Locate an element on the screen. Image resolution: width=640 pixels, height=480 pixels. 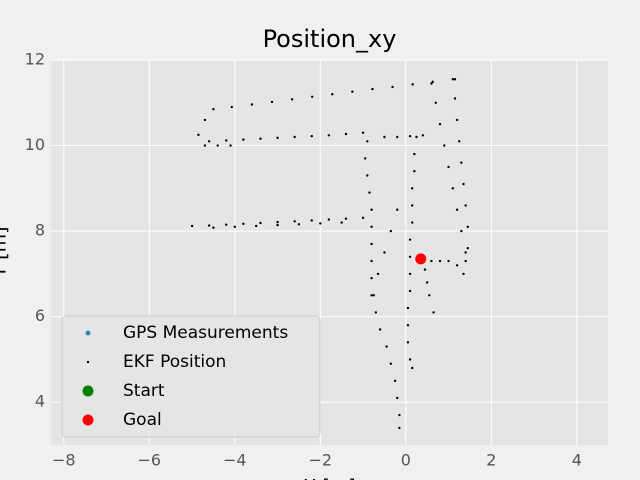
legend-box is located at coordinates (191, 376).